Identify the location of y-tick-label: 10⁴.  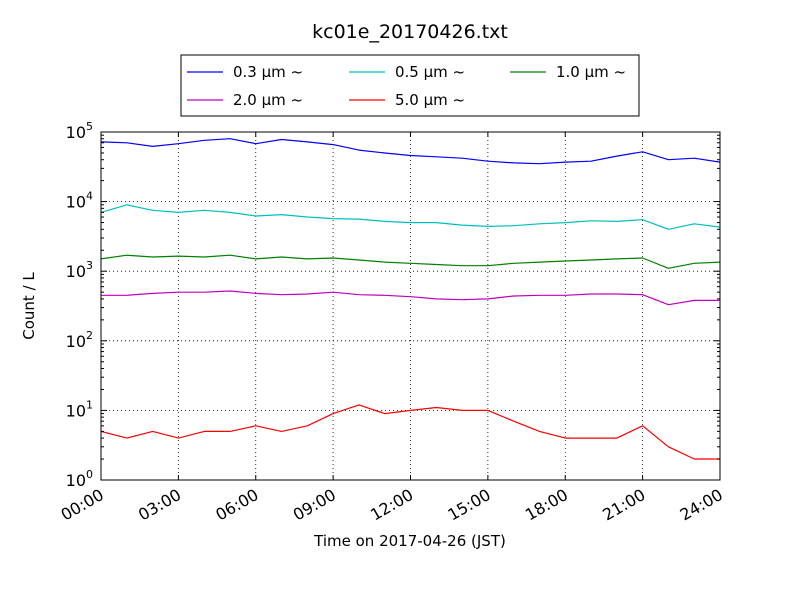
(79, 201).